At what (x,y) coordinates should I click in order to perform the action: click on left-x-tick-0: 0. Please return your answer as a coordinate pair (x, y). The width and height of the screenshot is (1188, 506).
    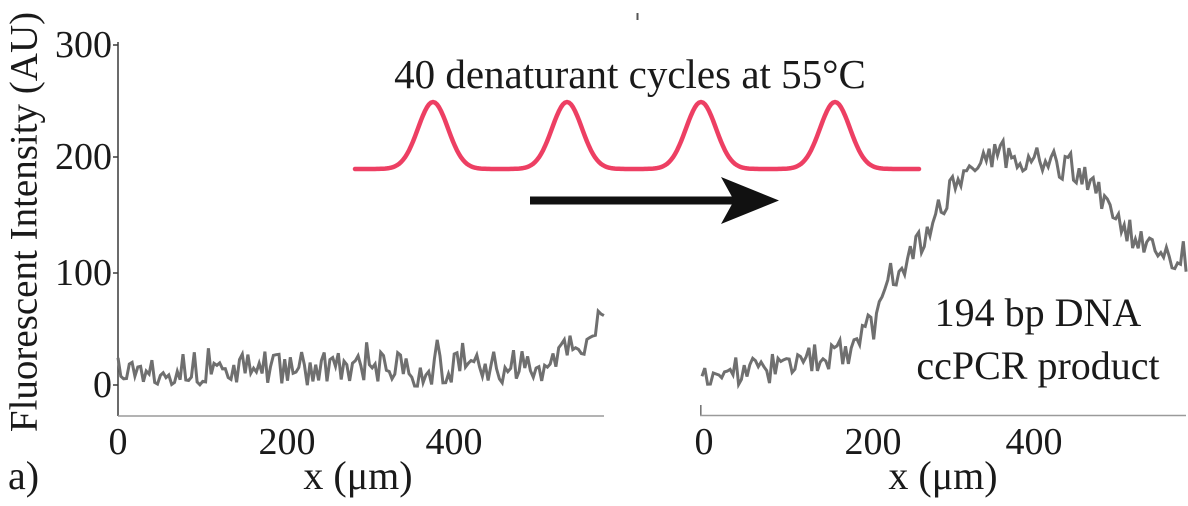
    Looking at the image, I should click on (118, 442).